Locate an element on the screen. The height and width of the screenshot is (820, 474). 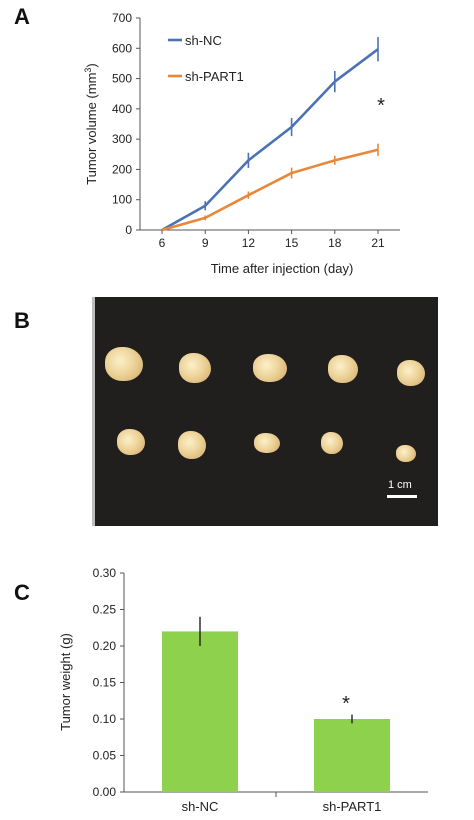
bar-chart-y-tick-label: 0.15 is located at coordinates (105, 683).